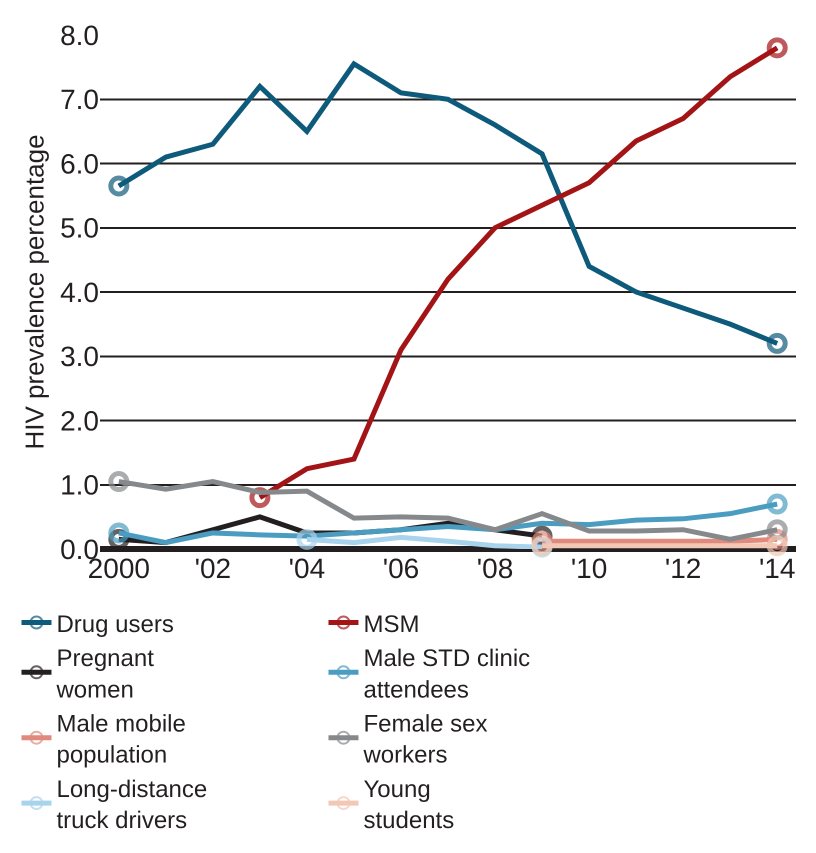 The width and height of the screenshot is (816, 853). I want to click on legend-label: Female sex workers, so click(425, 739).